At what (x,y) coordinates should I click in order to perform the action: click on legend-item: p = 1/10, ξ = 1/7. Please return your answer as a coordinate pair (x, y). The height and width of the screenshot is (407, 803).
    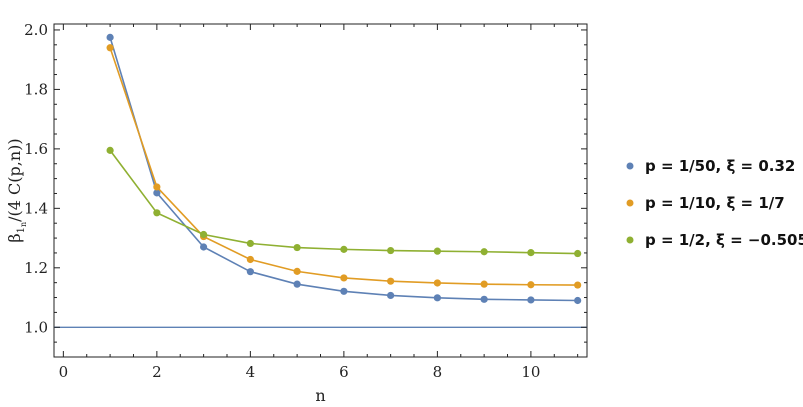
    Looking at the image, I should click on (705, 203).